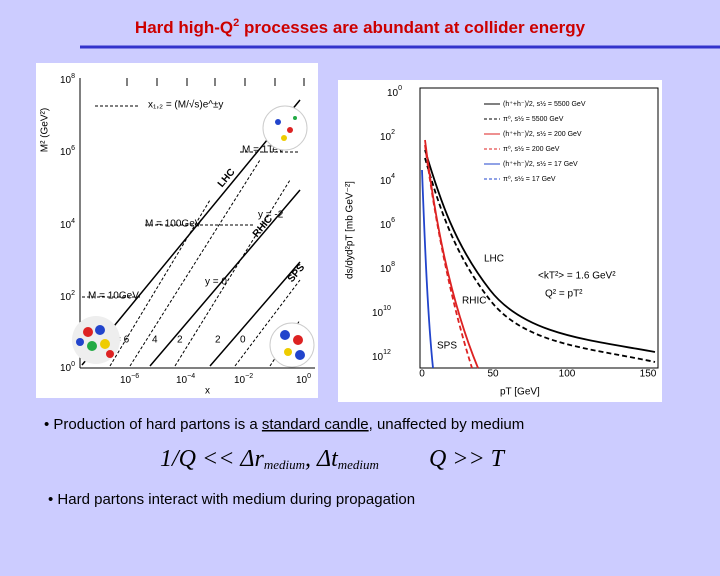  I want to click on x-tick-label: 100, so click(303, 379).